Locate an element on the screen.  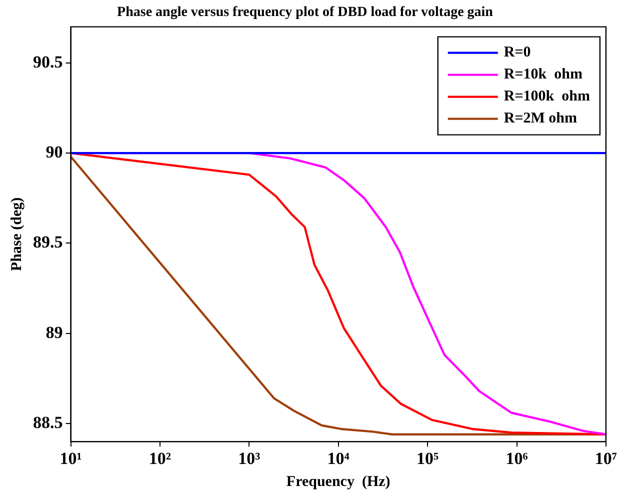
legend-label: R=2M ohm is located at coordinates (541, 118).